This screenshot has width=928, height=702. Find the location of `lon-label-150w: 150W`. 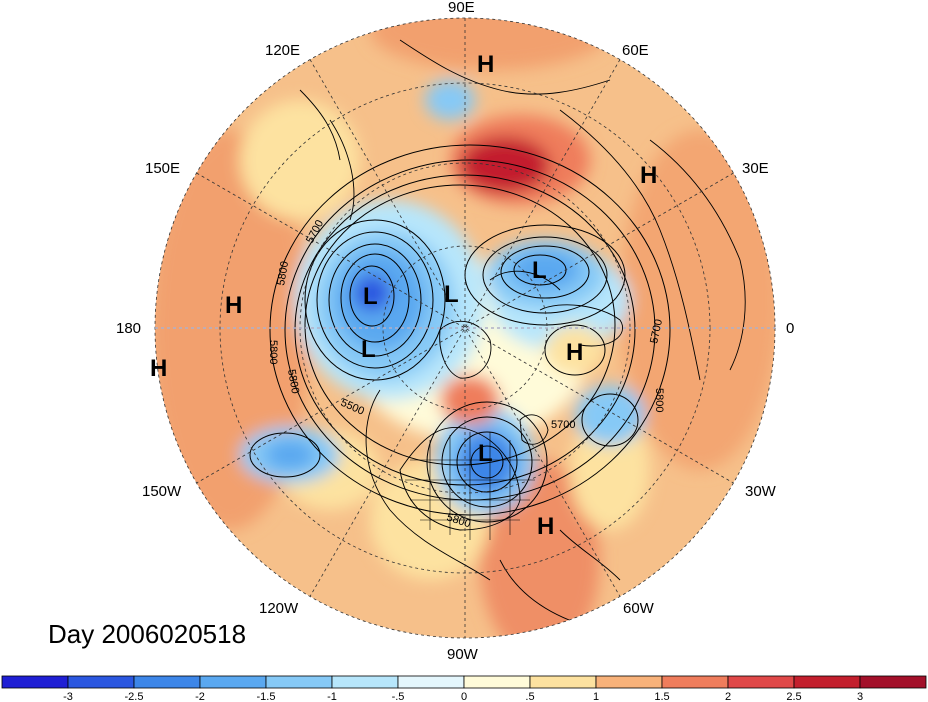

lon-label-150w: 150W is located at coordinates (162, 491).